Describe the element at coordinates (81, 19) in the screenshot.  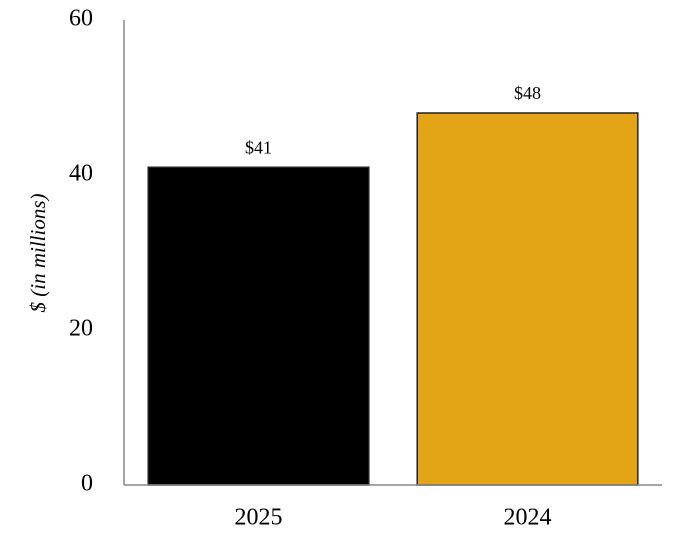
I see `y-tick-label: 60` at that location.